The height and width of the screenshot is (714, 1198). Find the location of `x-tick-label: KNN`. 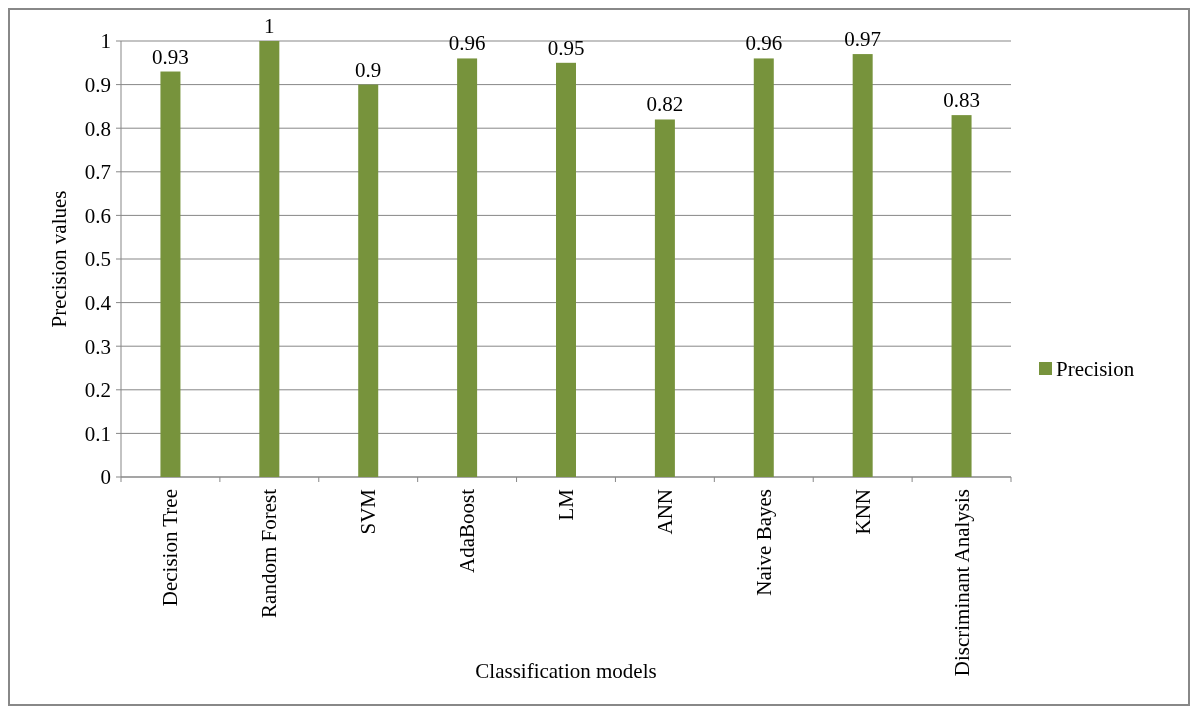

x-tick-label: KNN is located at coordinates (862, 512).